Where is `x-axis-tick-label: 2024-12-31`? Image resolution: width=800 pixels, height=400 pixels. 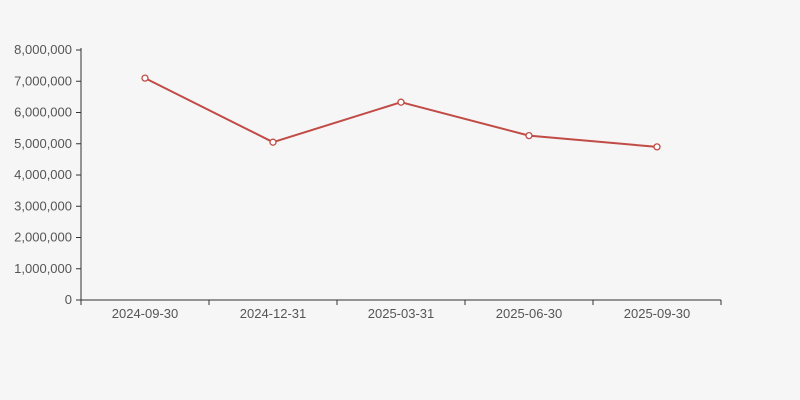 x-axis-tick-label: 2024-12-31 is located at coordinates (273, 313).